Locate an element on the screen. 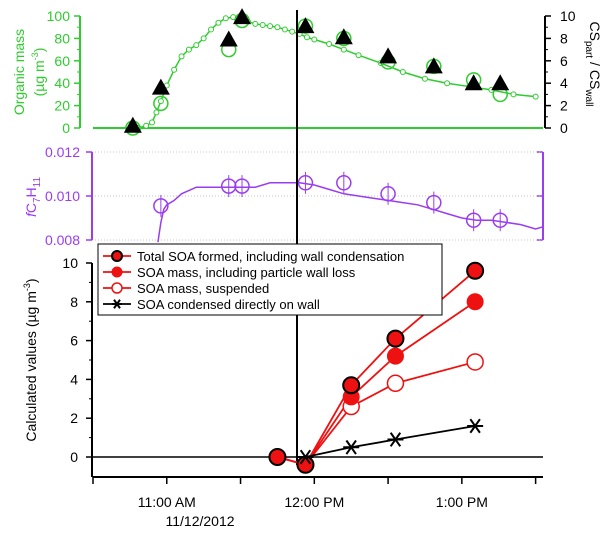 The height and width of the screenshot is (533, 607). legend-box is located at coordinates (270, 279).